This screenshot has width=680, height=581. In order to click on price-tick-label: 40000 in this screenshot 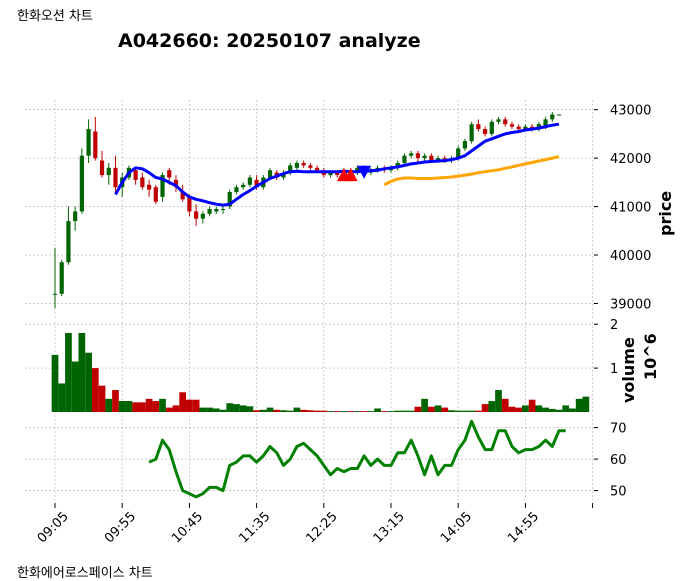, I will do `click(630, 256)`.